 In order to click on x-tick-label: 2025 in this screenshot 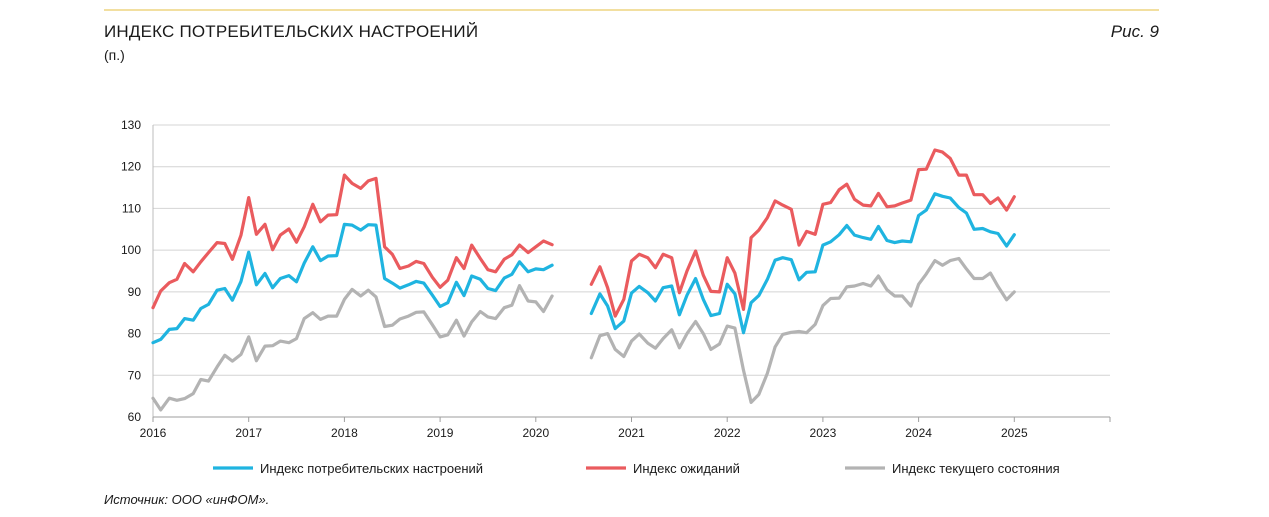, I will do `click(1014, 433)`.